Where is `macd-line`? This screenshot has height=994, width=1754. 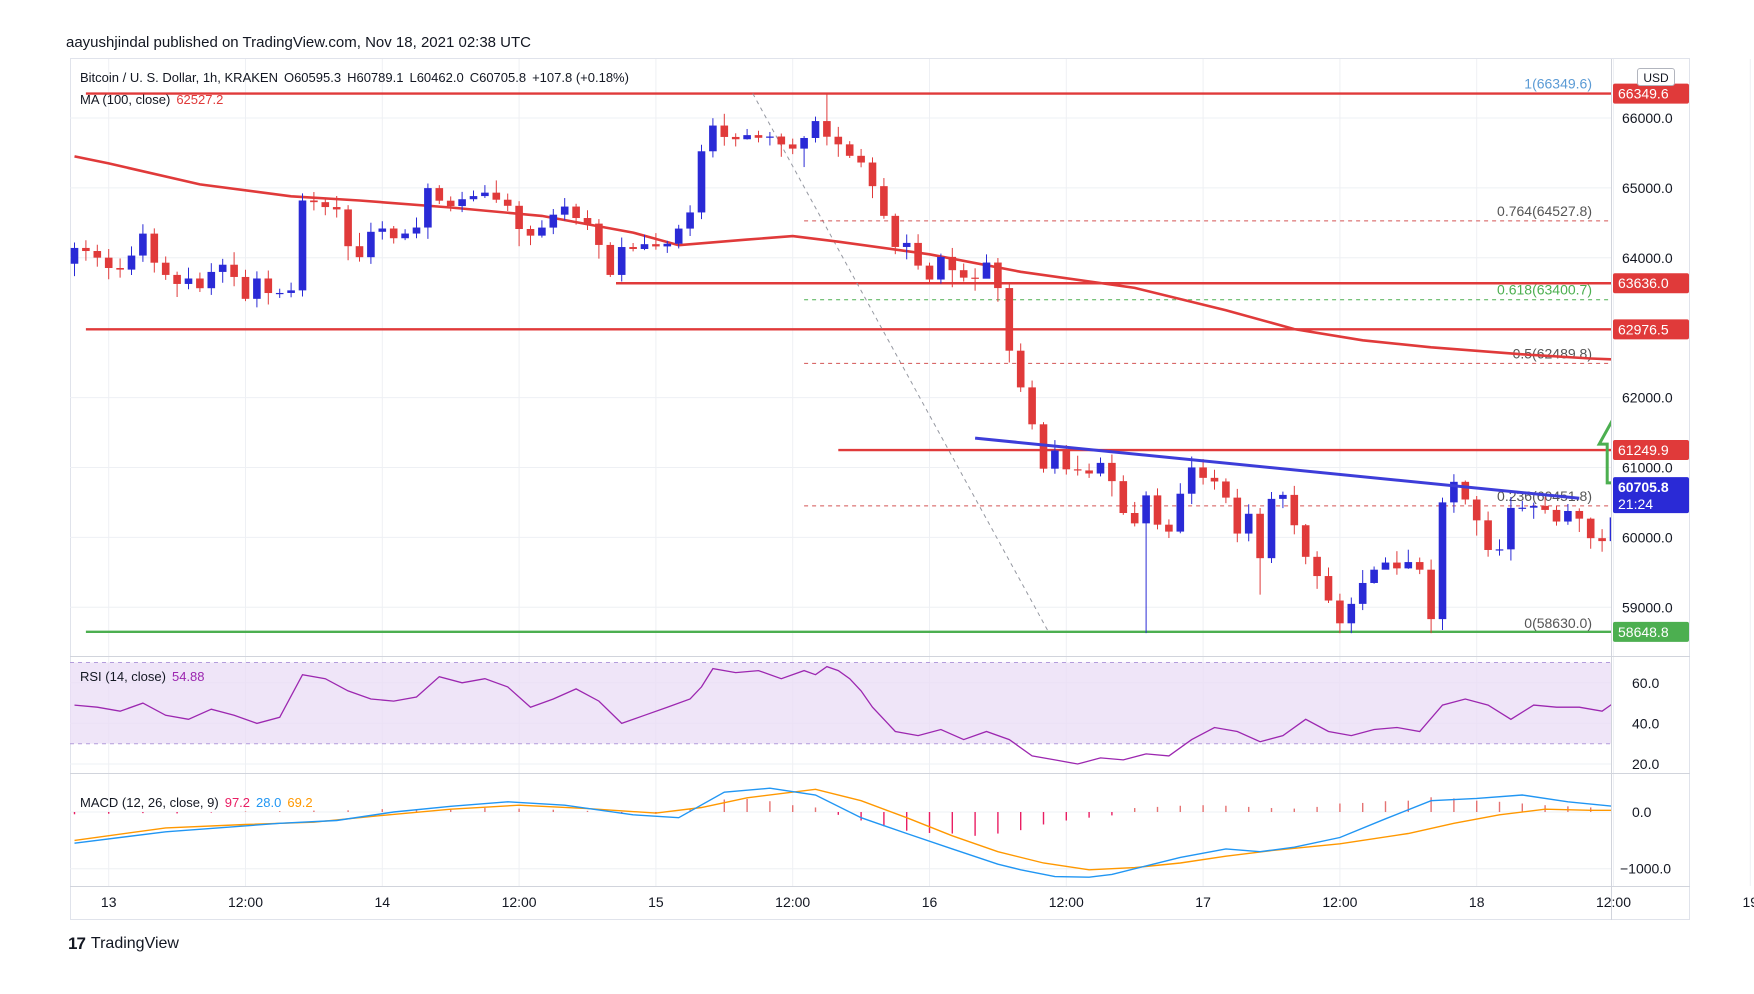 macd-line is located at coordinates (842, 832).